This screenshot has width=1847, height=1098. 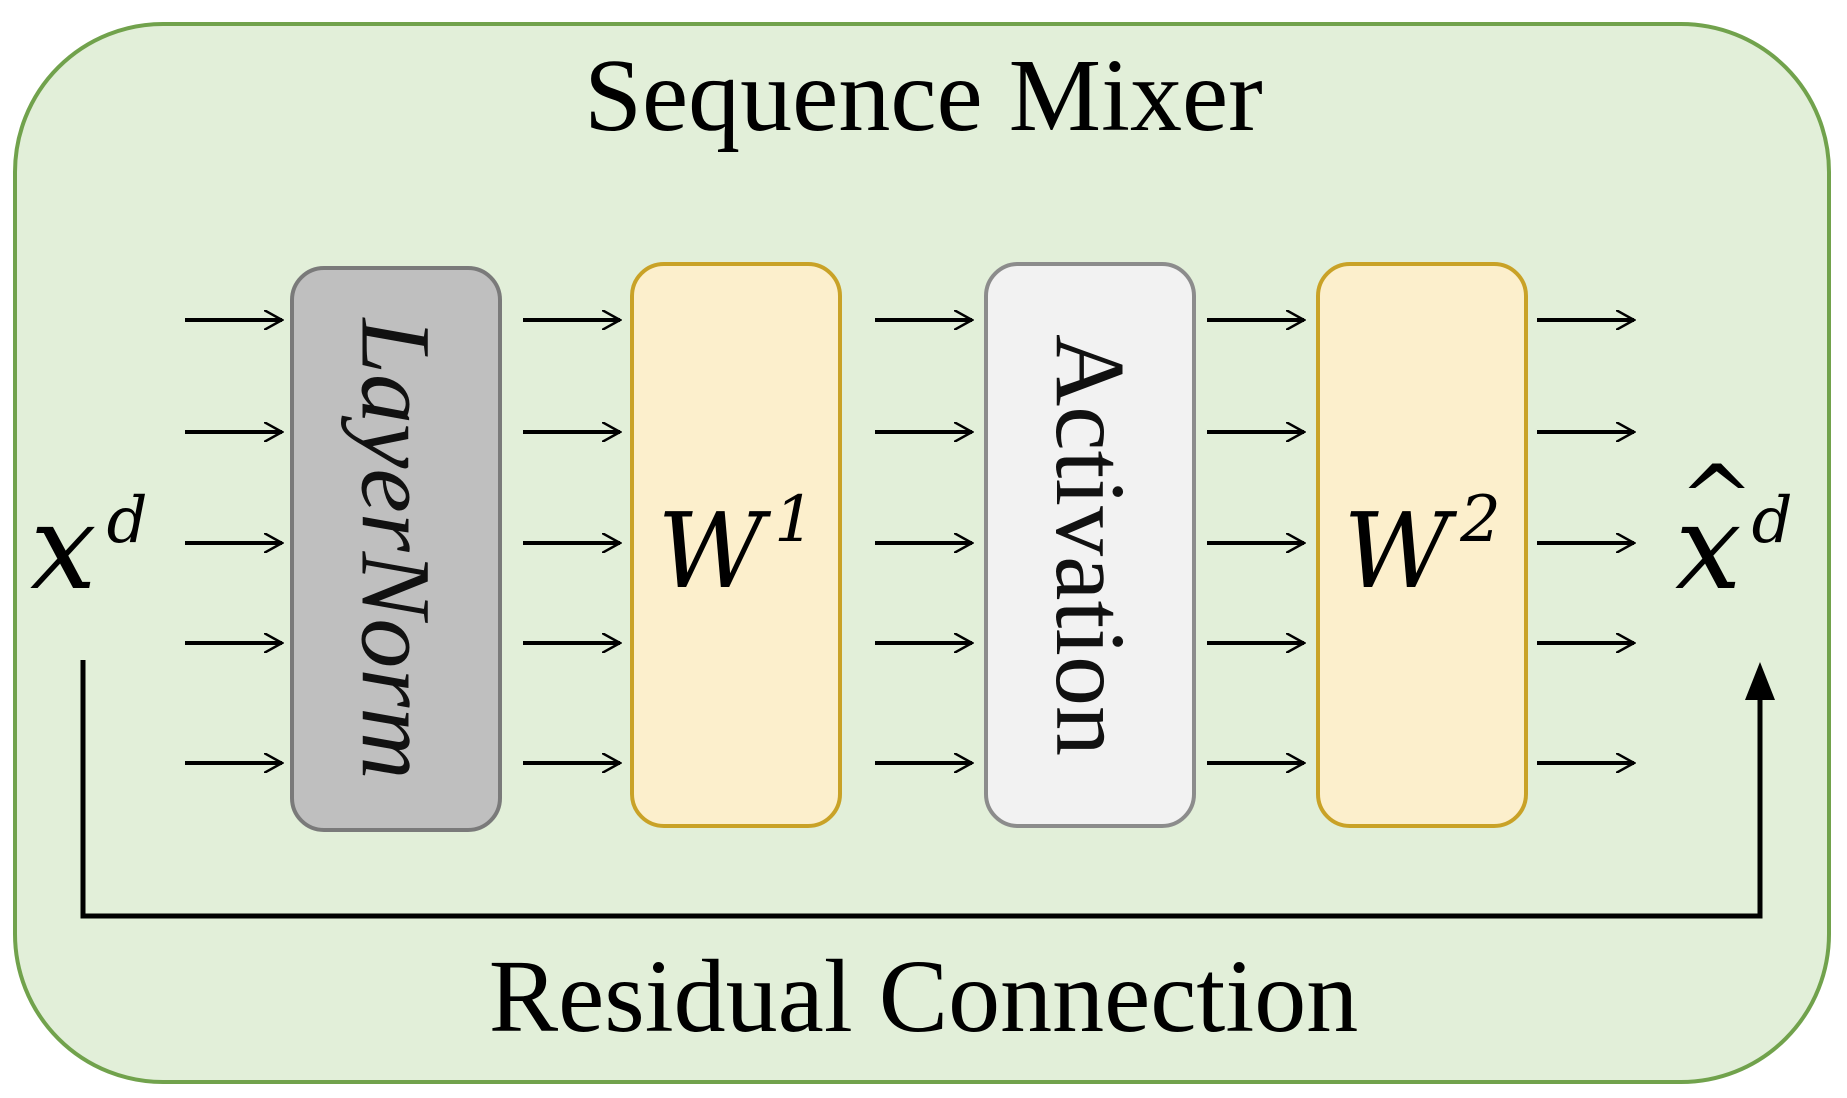 What do you see at coordinates (1760, 681) in the screenshot?
I see `residual-arrowhead` at bounding box center [1760, 681].